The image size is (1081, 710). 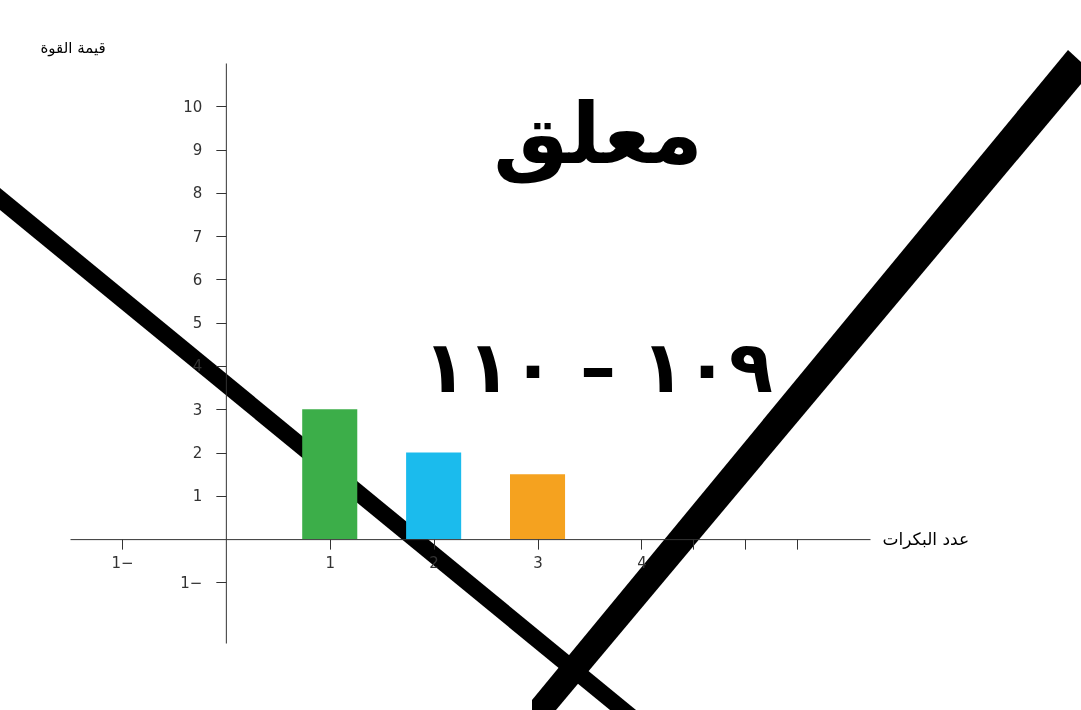 What do you see at coordinates (122, 562) in the screenshot?
I see `x-tick-label: 1−` at bounding box center [122, 562].